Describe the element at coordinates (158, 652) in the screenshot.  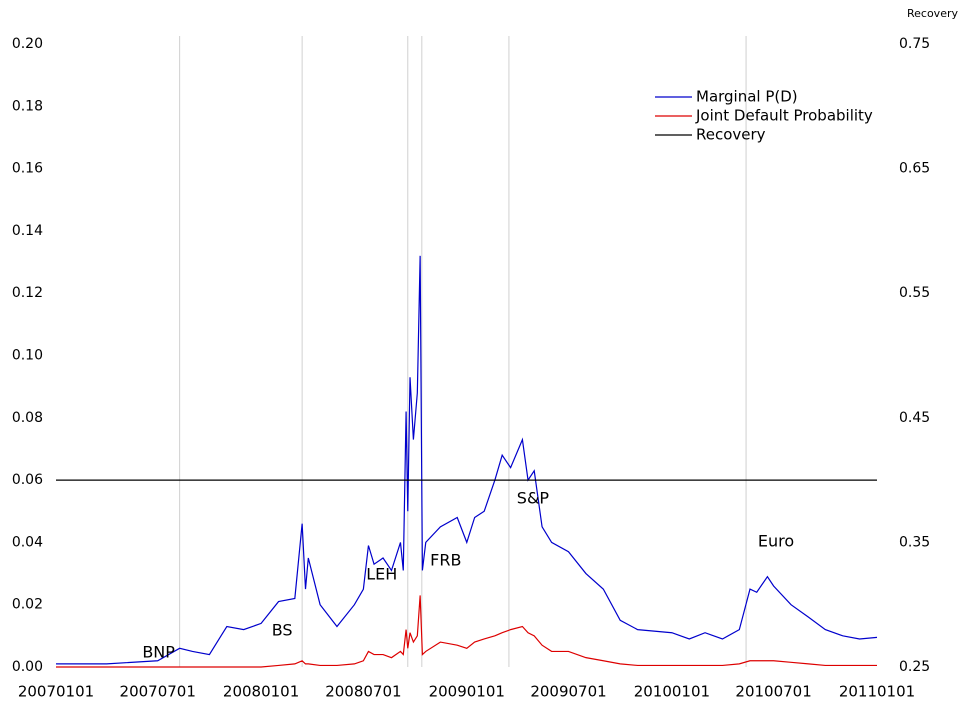
I see `event-label: BNP` at that location.